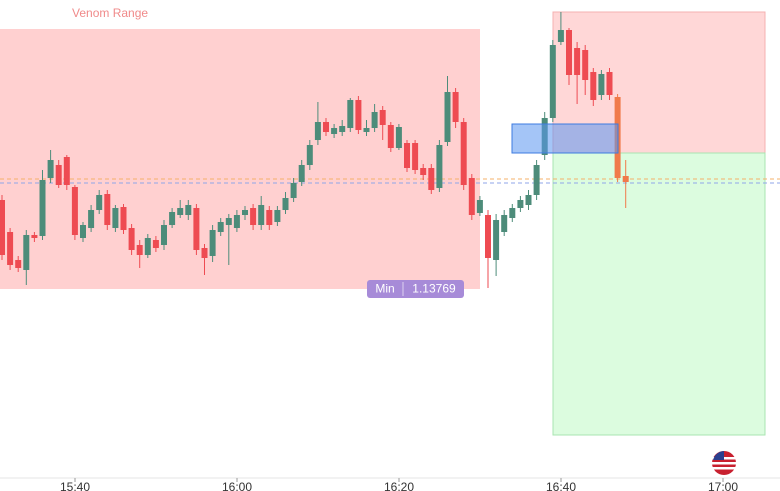  Describe the element at coordinates (723, 485) in the screenshot. I see `x-tick-label: 17:00` at that location.